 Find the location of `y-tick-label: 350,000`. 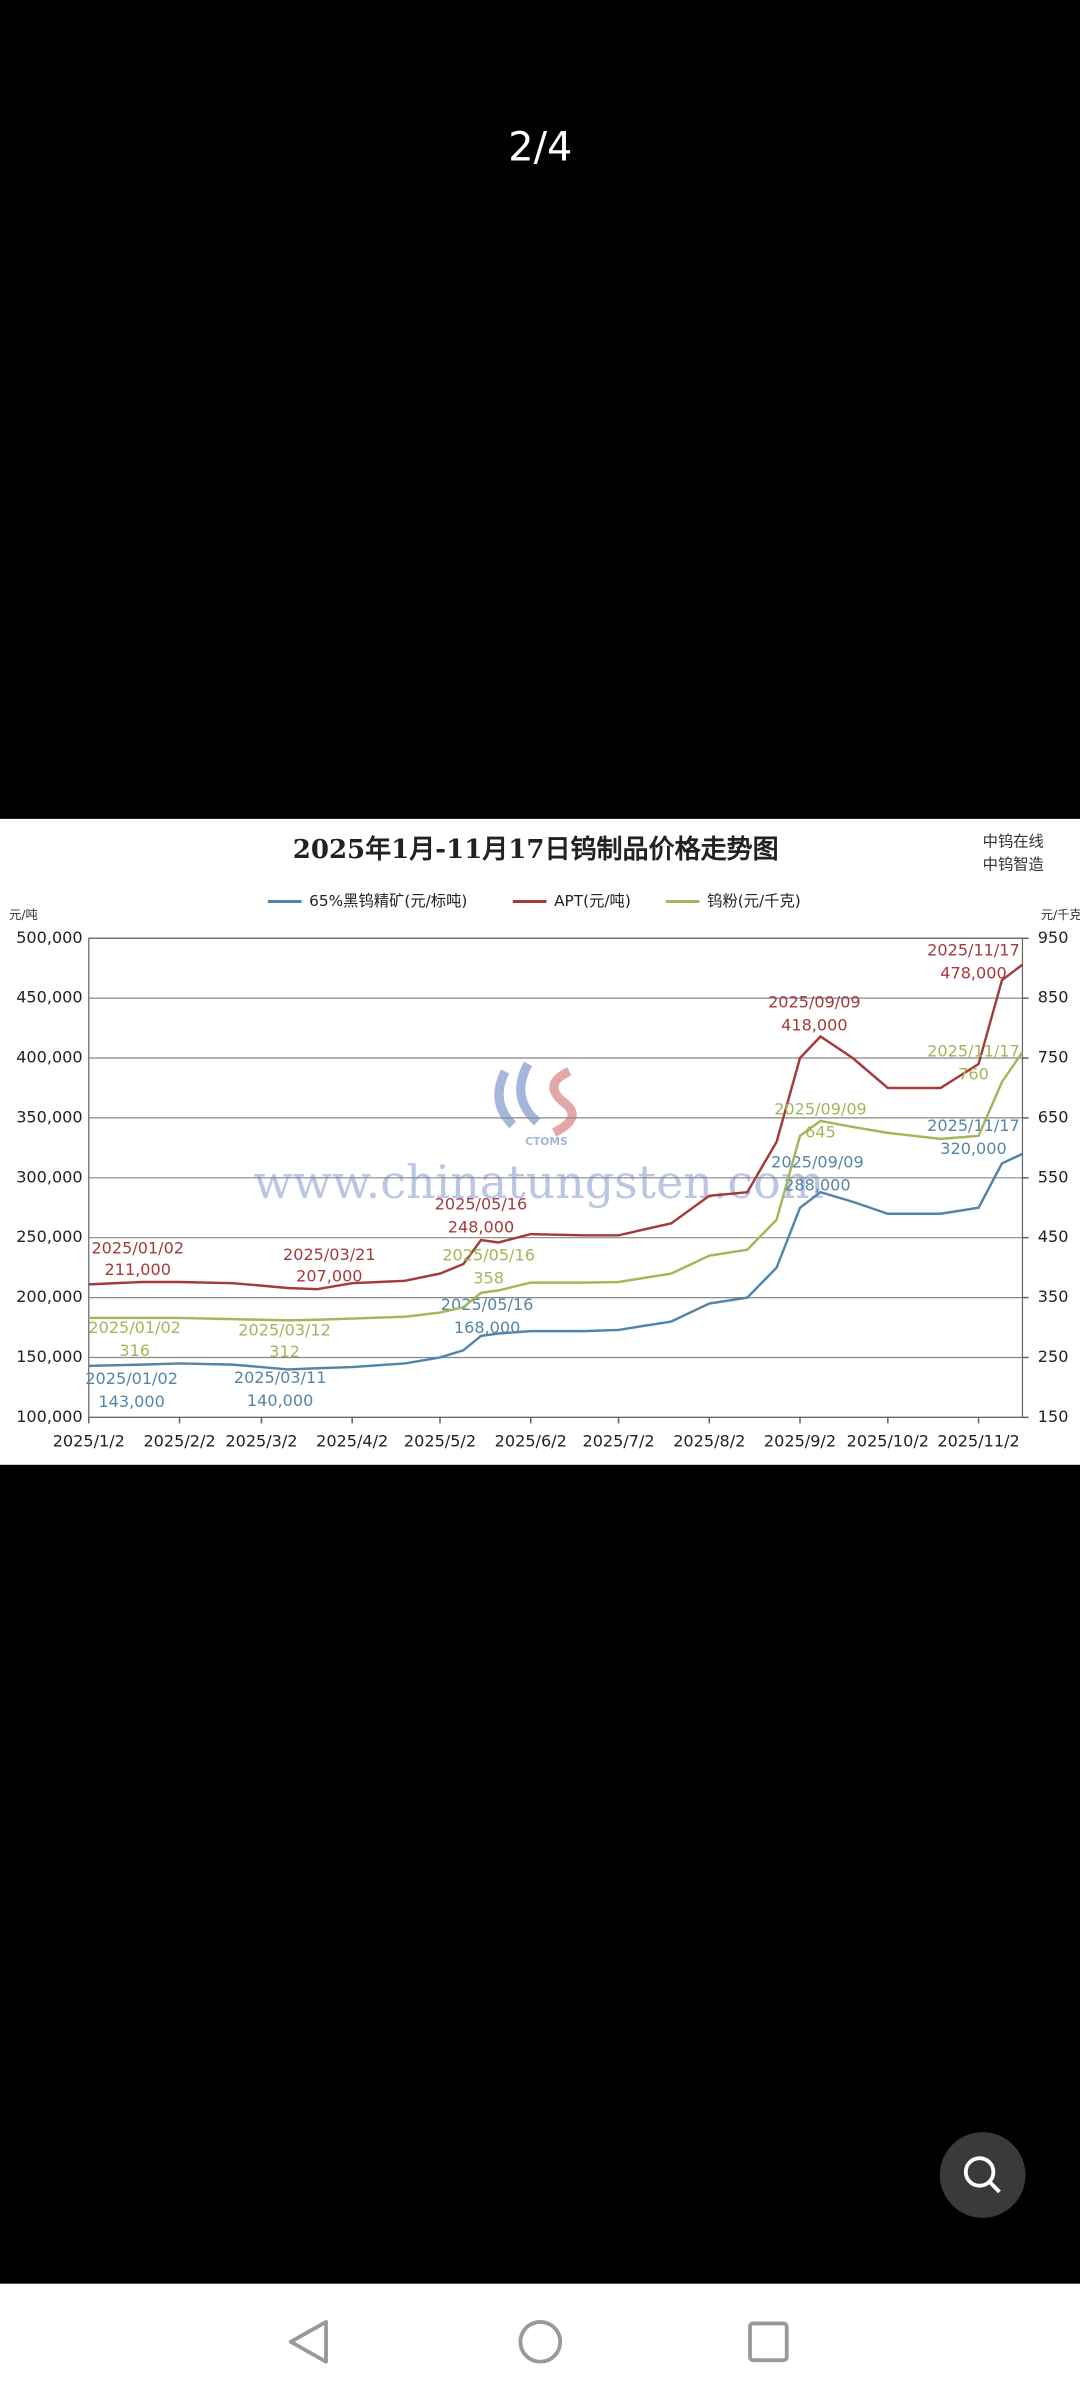

y-tick-label: 350,000 is located at coordinates (49, 1116).